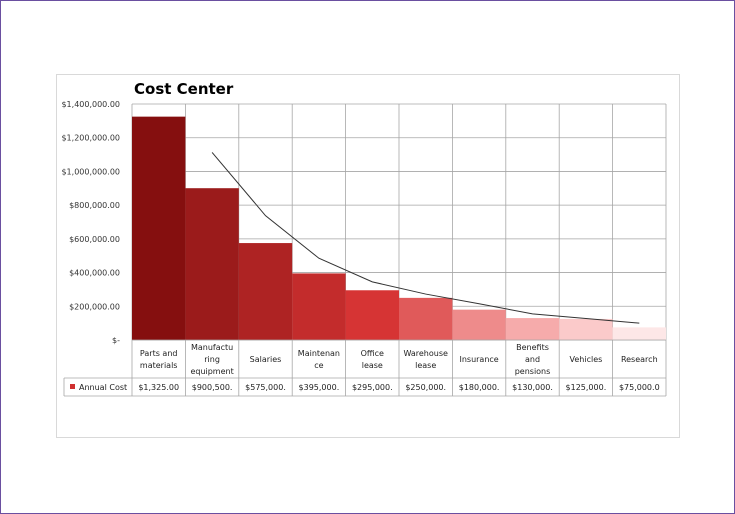 This screenshot has width=735, height=514. Describe the element at coordinates (586, 359) in the screenshot. I see `category-label: Vehicles` at that location.